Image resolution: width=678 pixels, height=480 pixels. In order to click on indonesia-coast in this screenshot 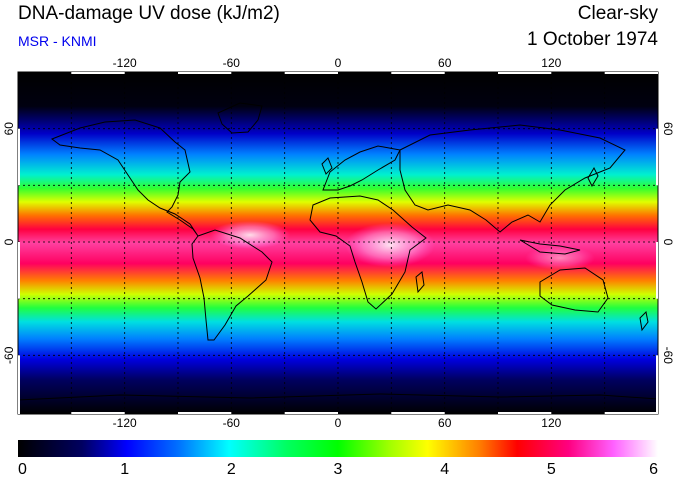, I will do `click(550, 247)`.